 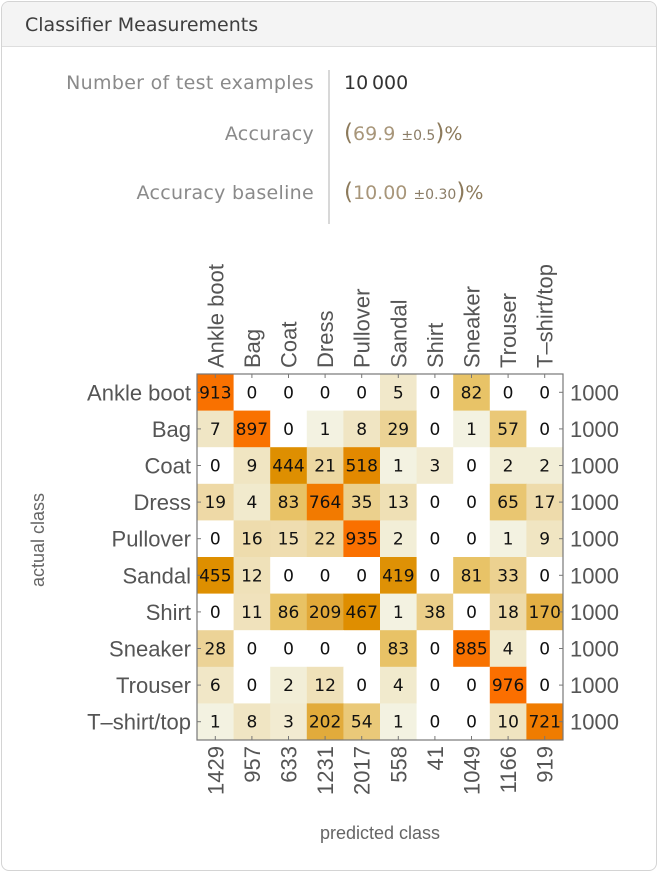 What do you see at coordinates (289, 503) in the screenshot?
I see `cell-value: 83` at bounding box center [289, 503].